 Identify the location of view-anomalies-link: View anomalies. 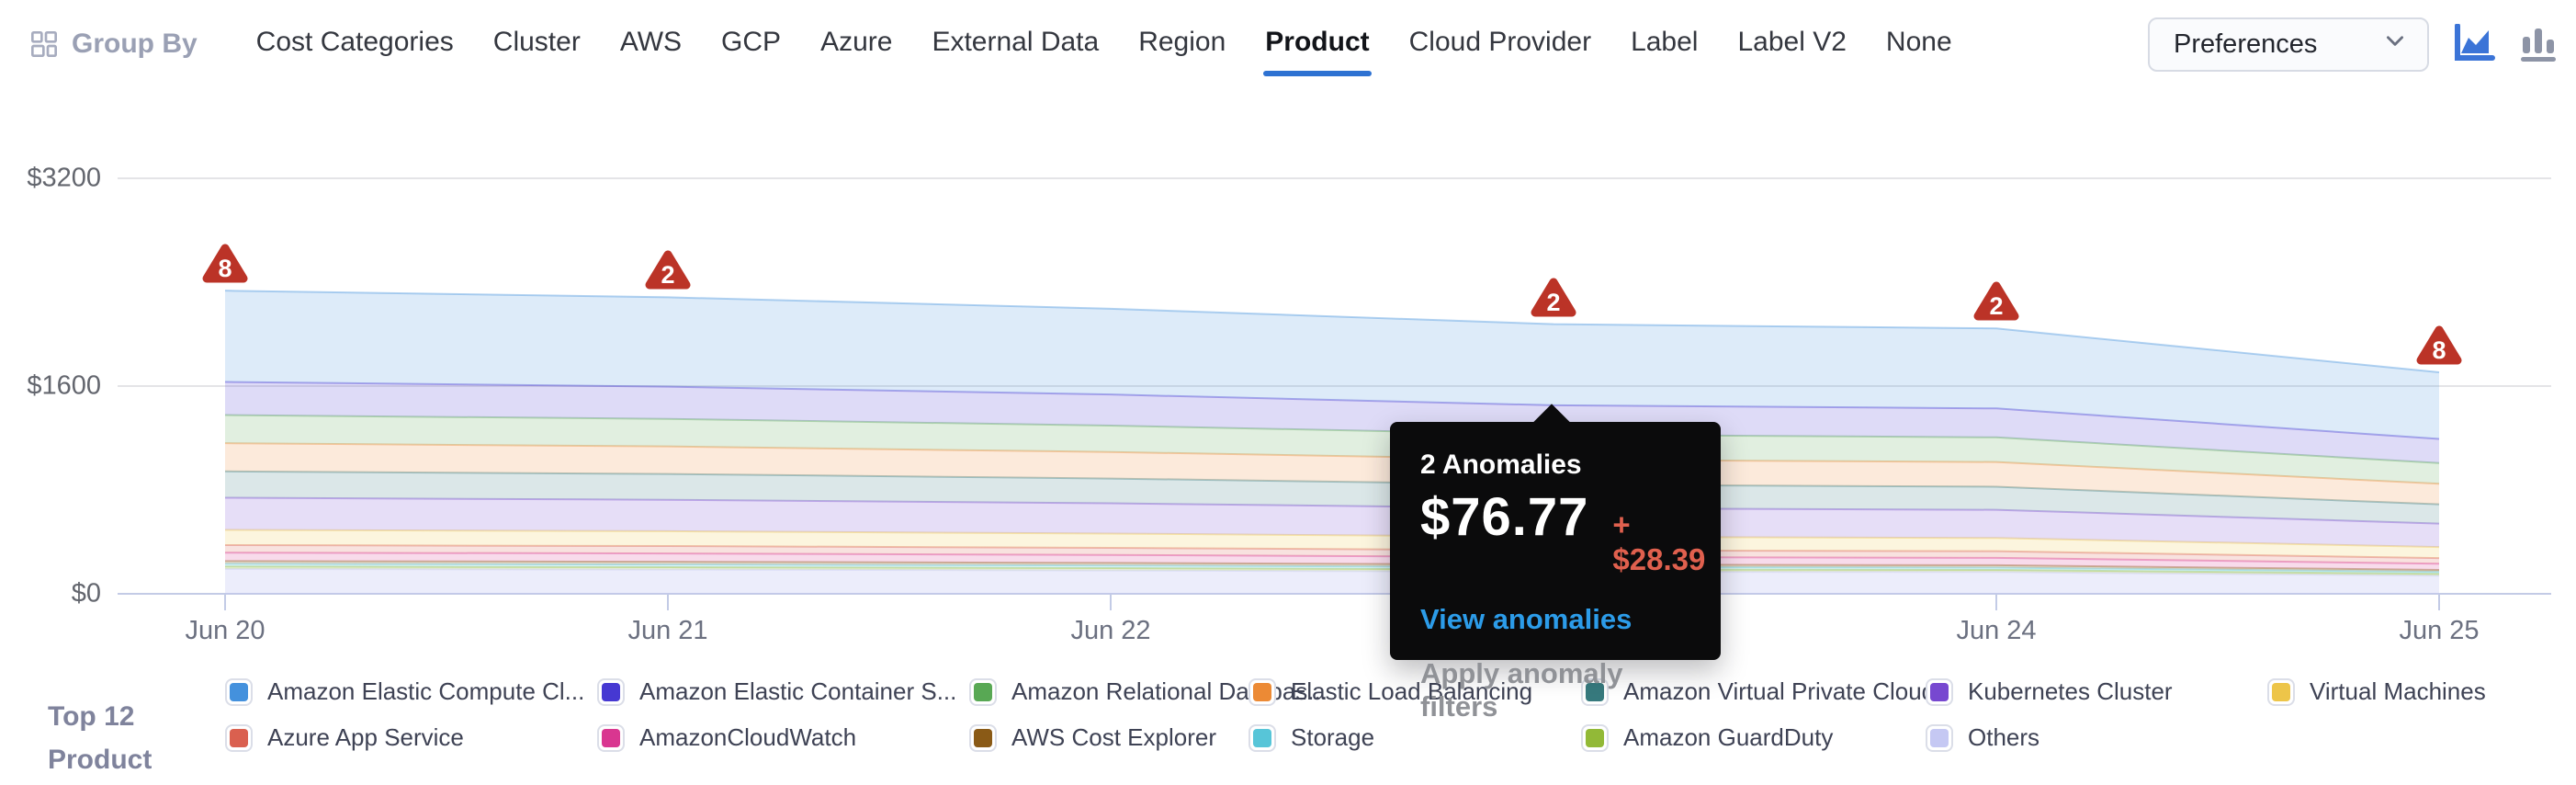
(1526, 619).